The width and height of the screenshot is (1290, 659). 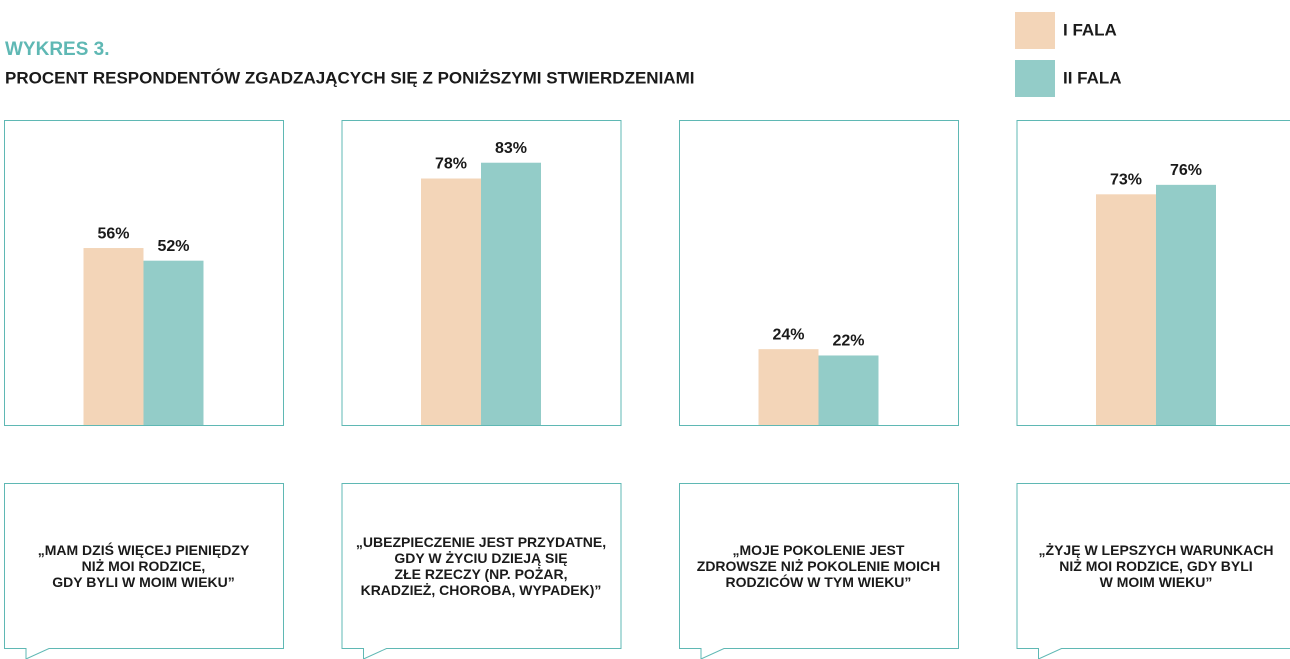 I want to click on value-label: 83%, so click(x=511, y=148).